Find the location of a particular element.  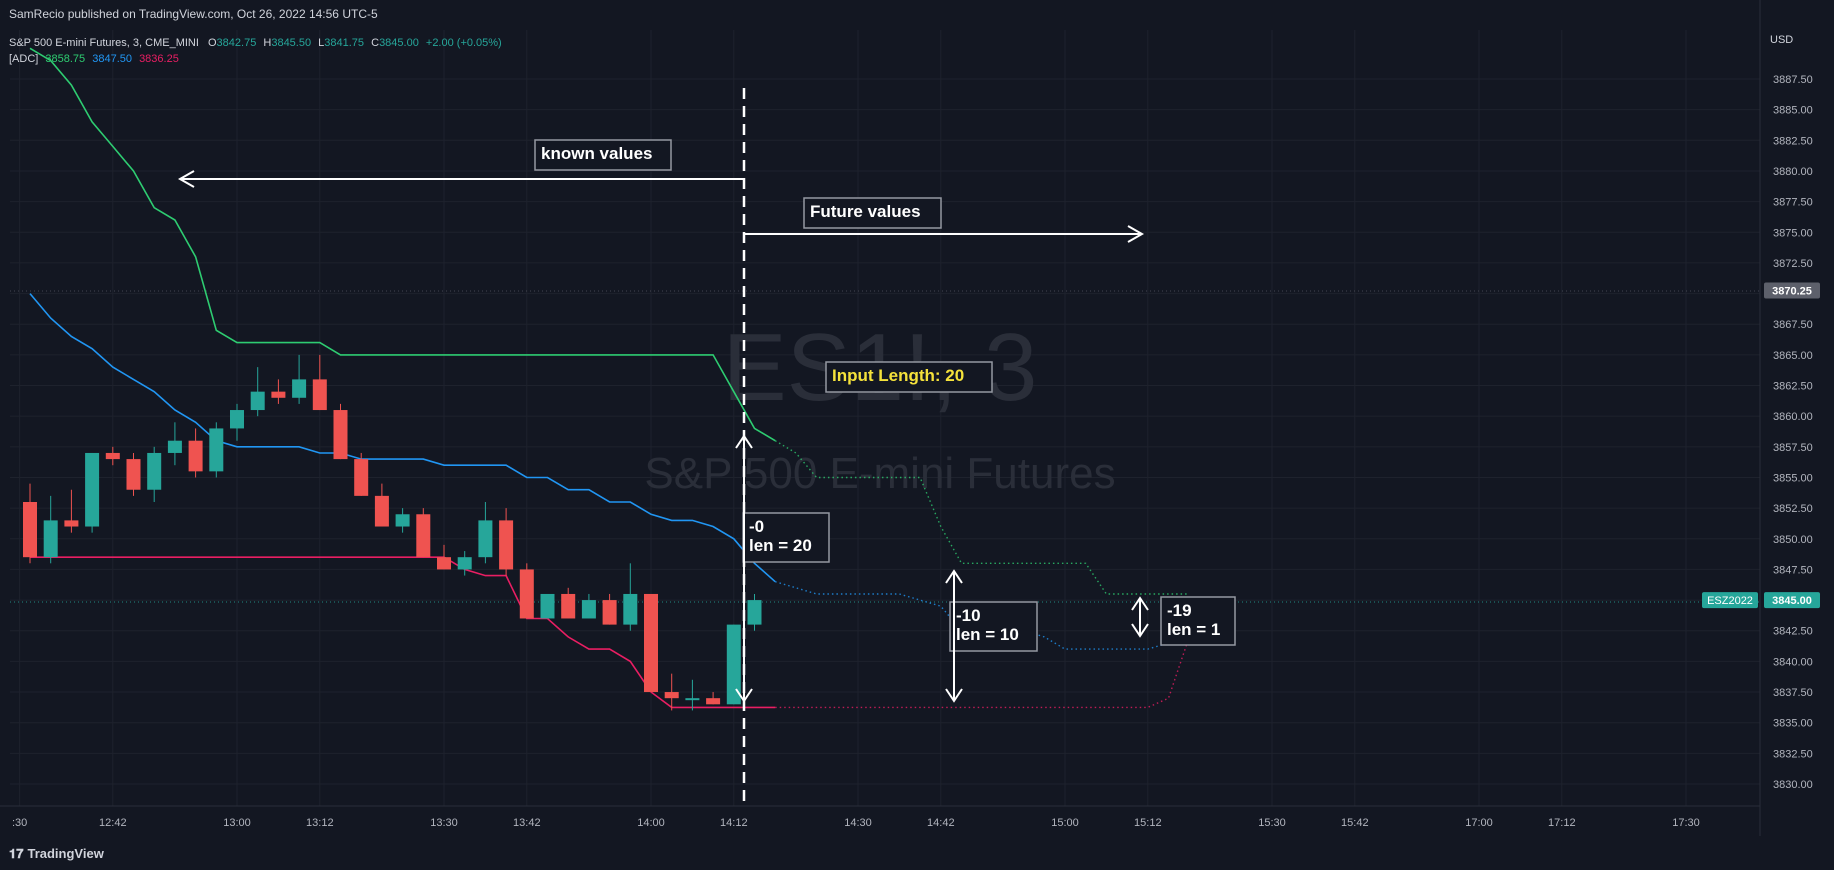

range-arrow-10-head-top is located at coordinates (954, 576).